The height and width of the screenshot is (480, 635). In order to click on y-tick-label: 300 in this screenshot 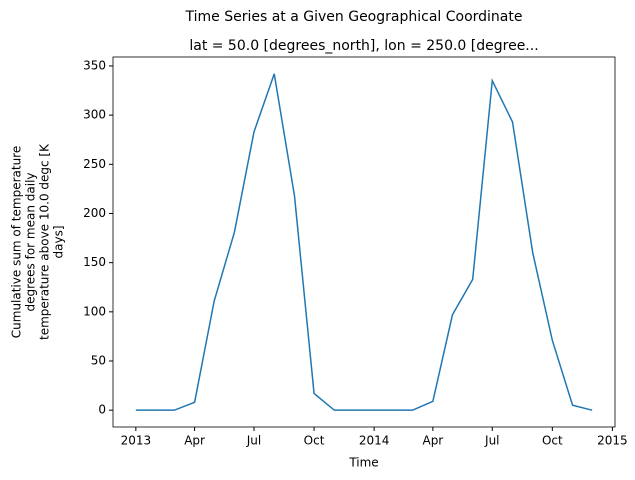, I will do `click(94, 115)`.